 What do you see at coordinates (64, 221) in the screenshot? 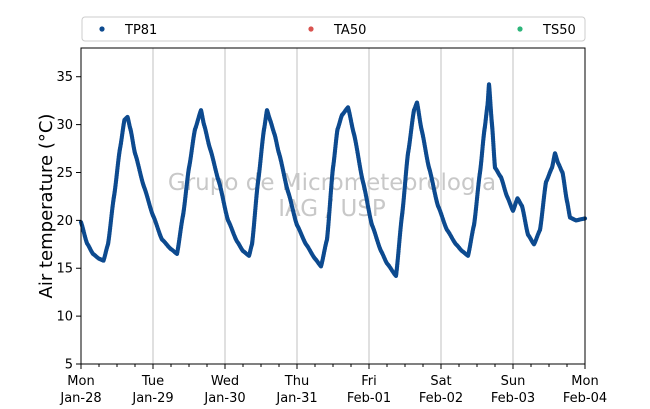
I see `y-tick-label: 20` at bounding box center [64, 221].